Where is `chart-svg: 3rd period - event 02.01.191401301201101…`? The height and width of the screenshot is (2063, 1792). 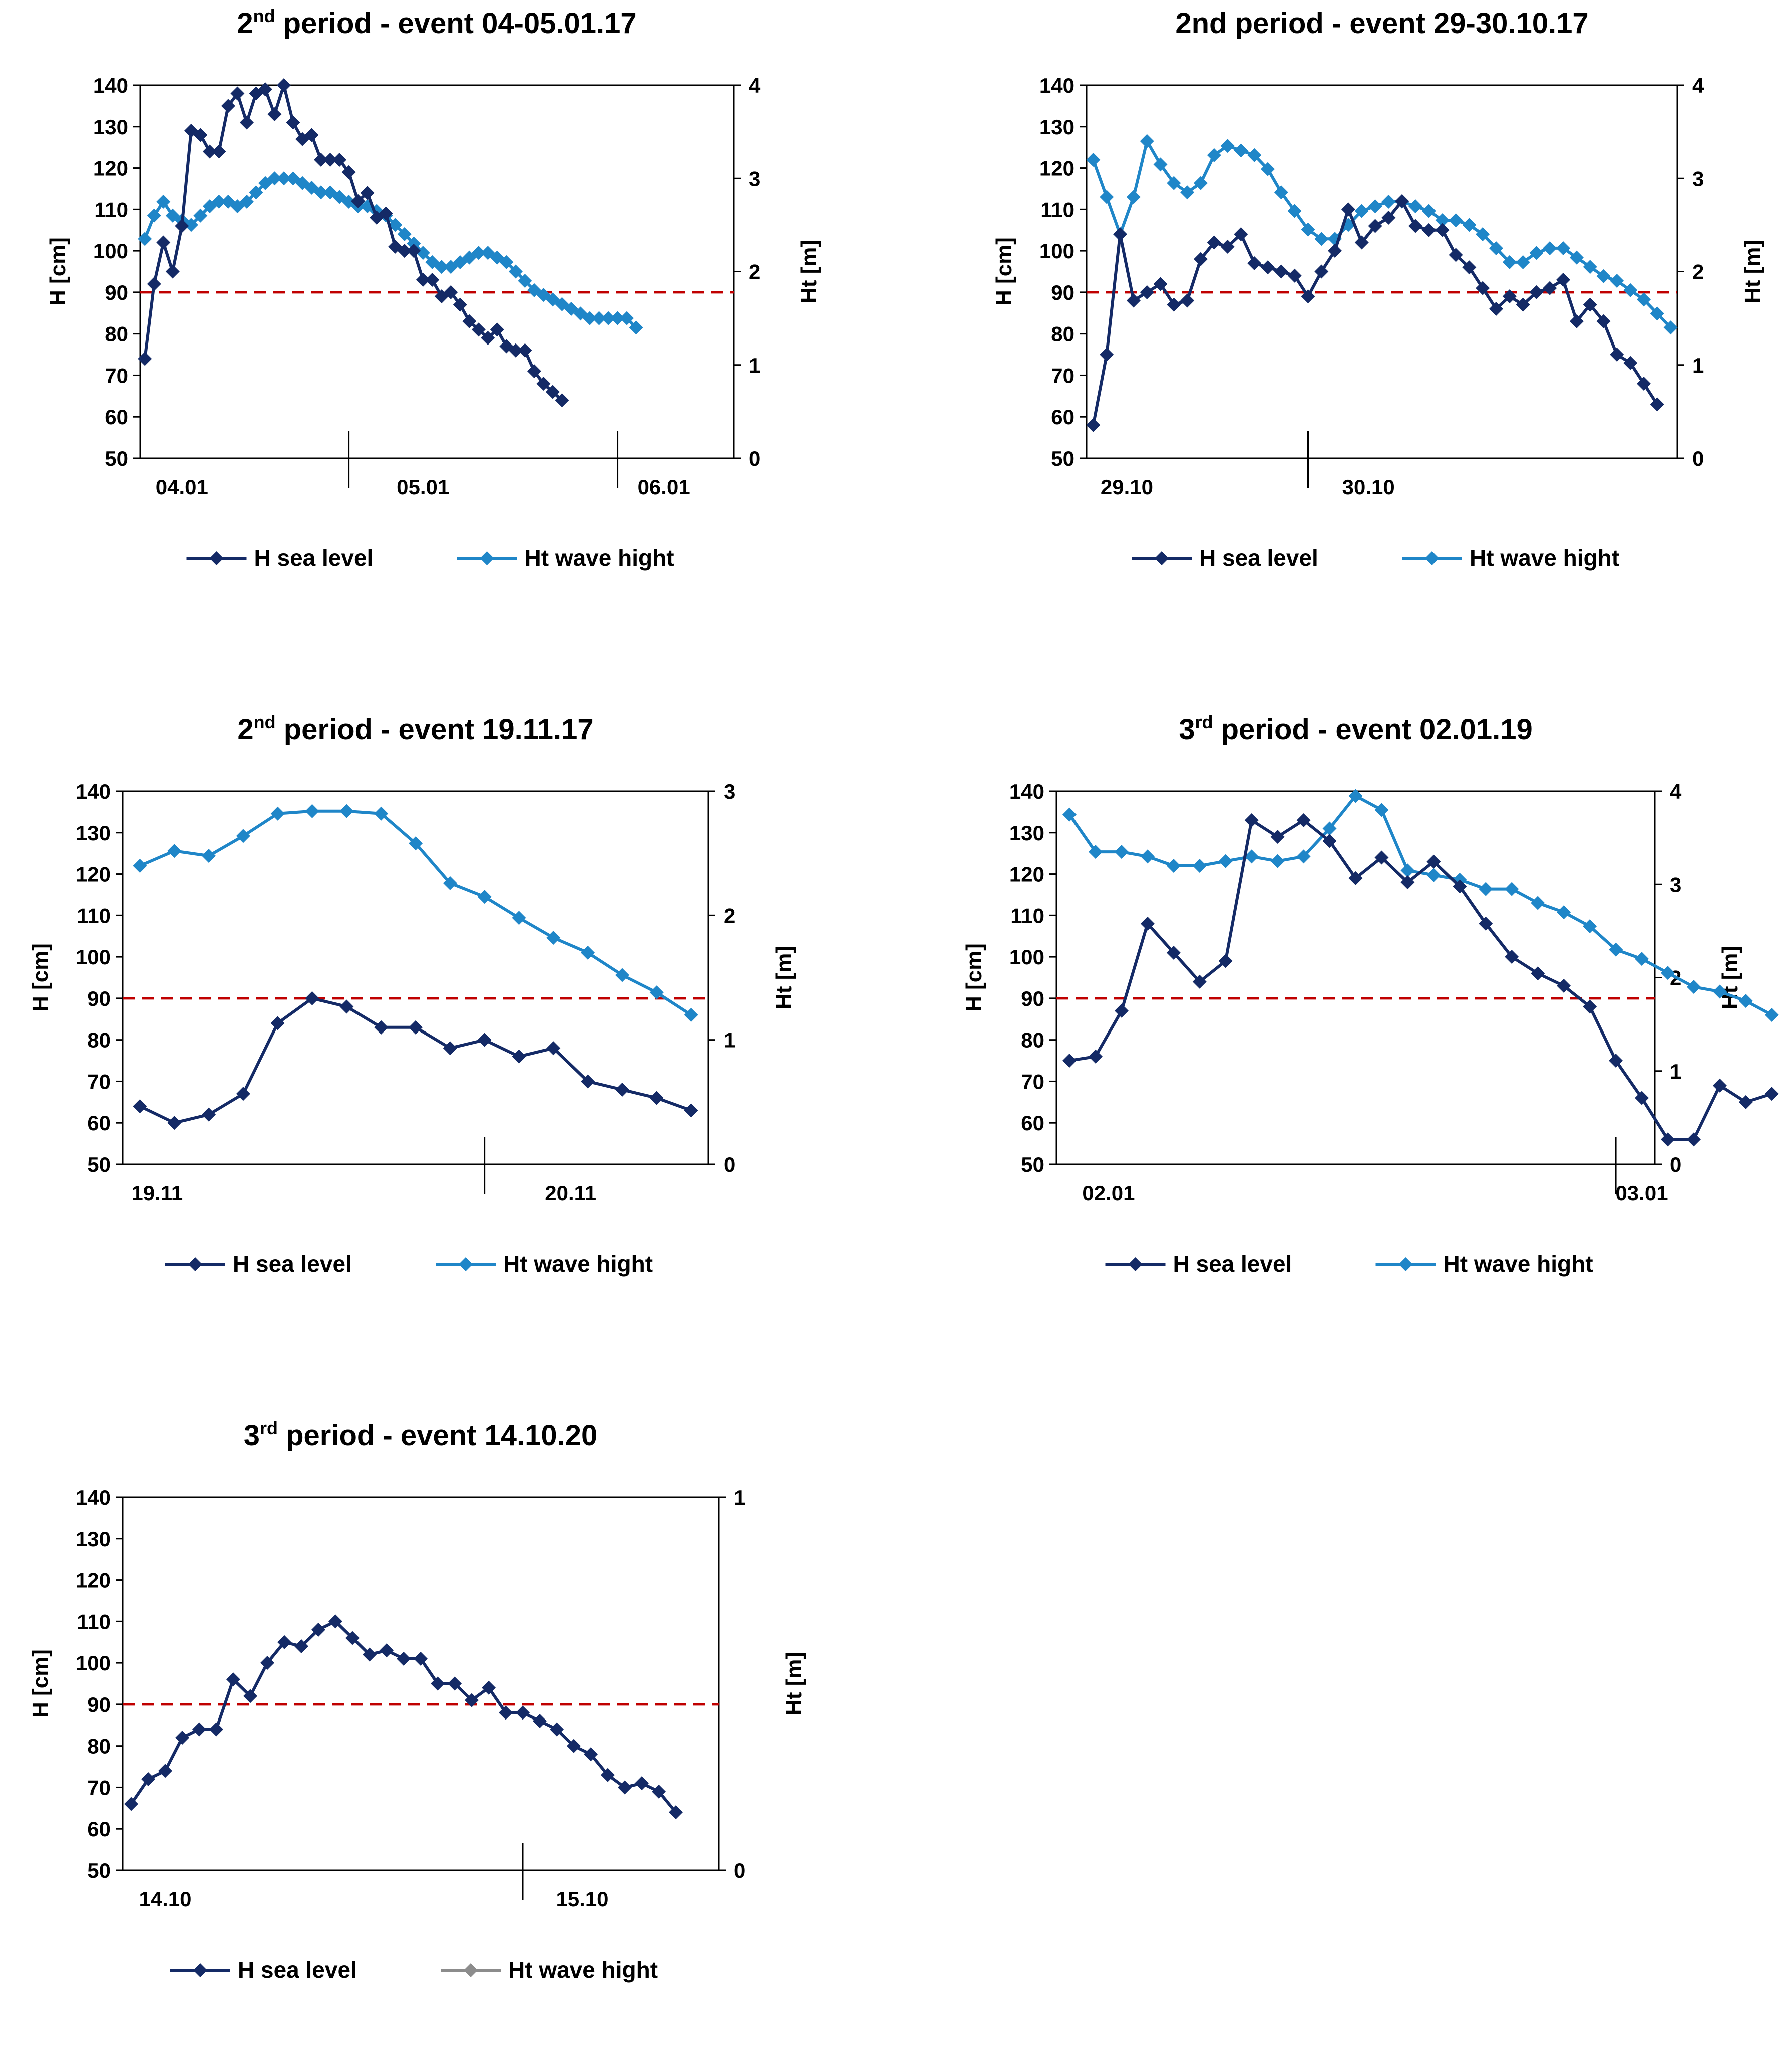
chart-svg: 3rd period - event 02.01.191401301201101… is located at coordinates (1370, 994).